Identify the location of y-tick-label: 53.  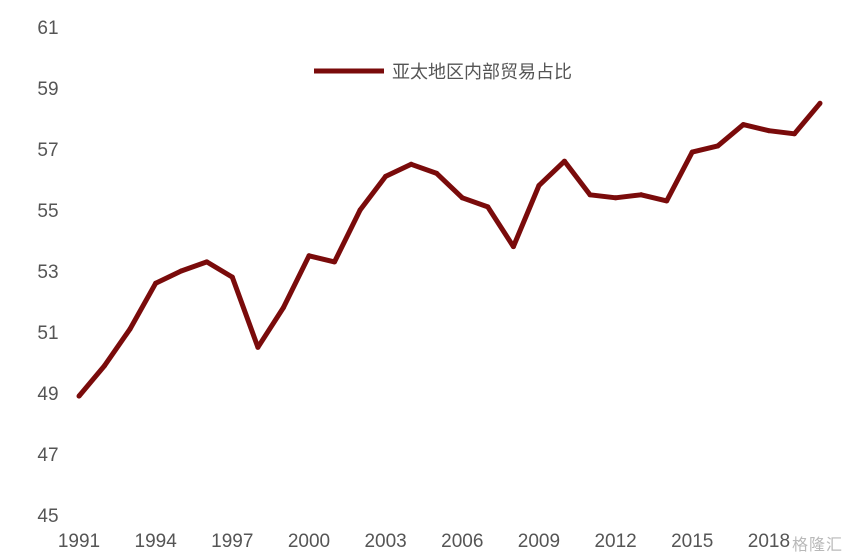
(47, 272).